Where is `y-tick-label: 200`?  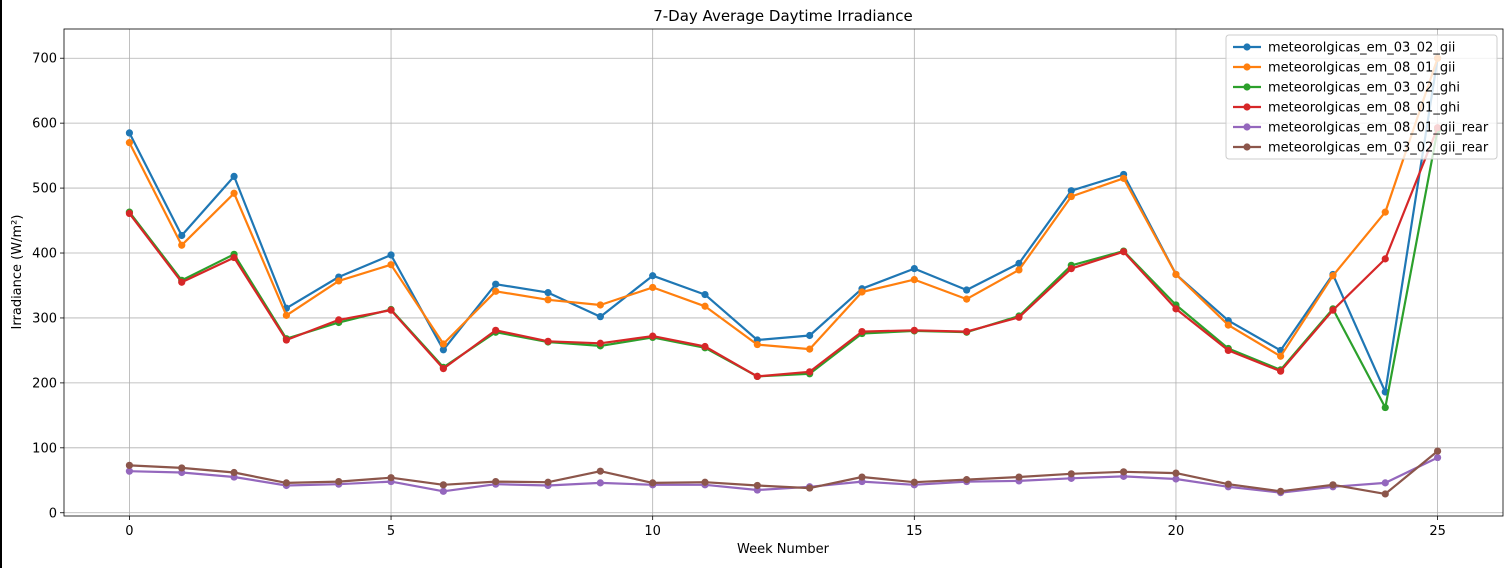
y-tick-label: 200 is located at coordinates (44, 383).